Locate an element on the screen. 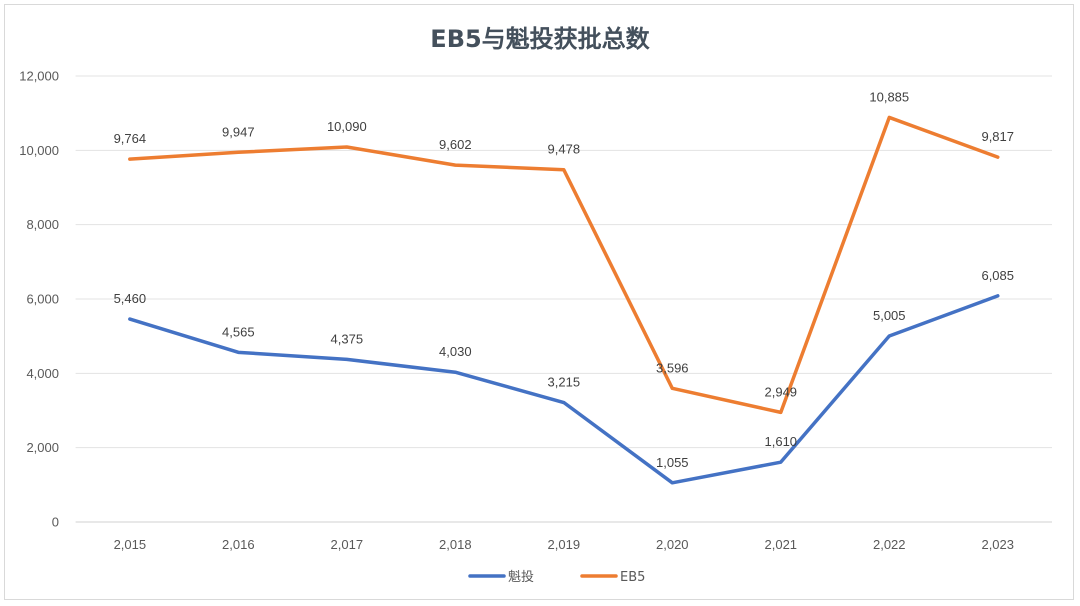  legend-label: 魁投 is located at coordinates (521, 577).